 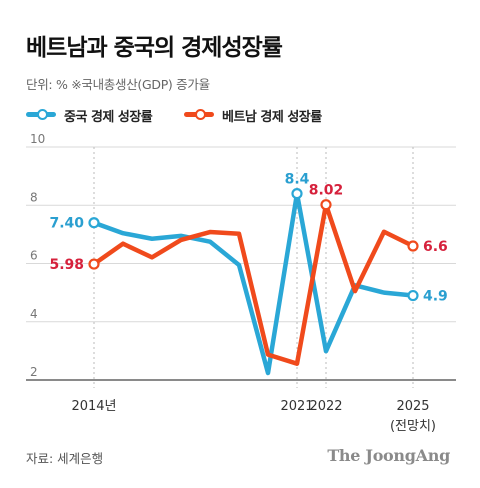 What do you see at coordinates (435, 247) in the screenshot?
I see `data-label: 6.6` at bounding box center [435, 247].